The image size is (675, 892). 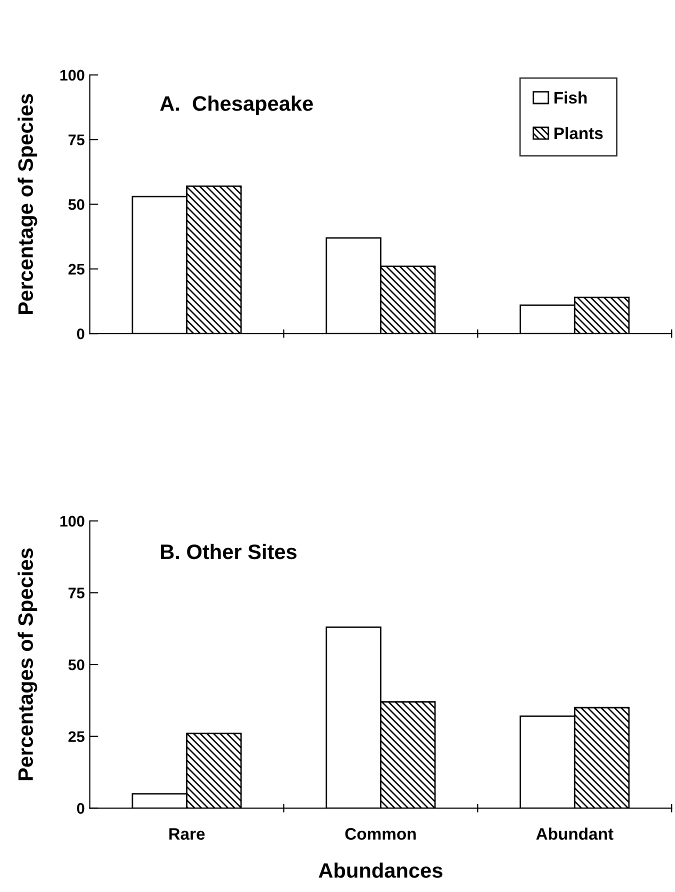 What do you see at coordinates (578, 133) in the screenshot?
I see `legend-label: Plants` at bounding box center [578, 133].